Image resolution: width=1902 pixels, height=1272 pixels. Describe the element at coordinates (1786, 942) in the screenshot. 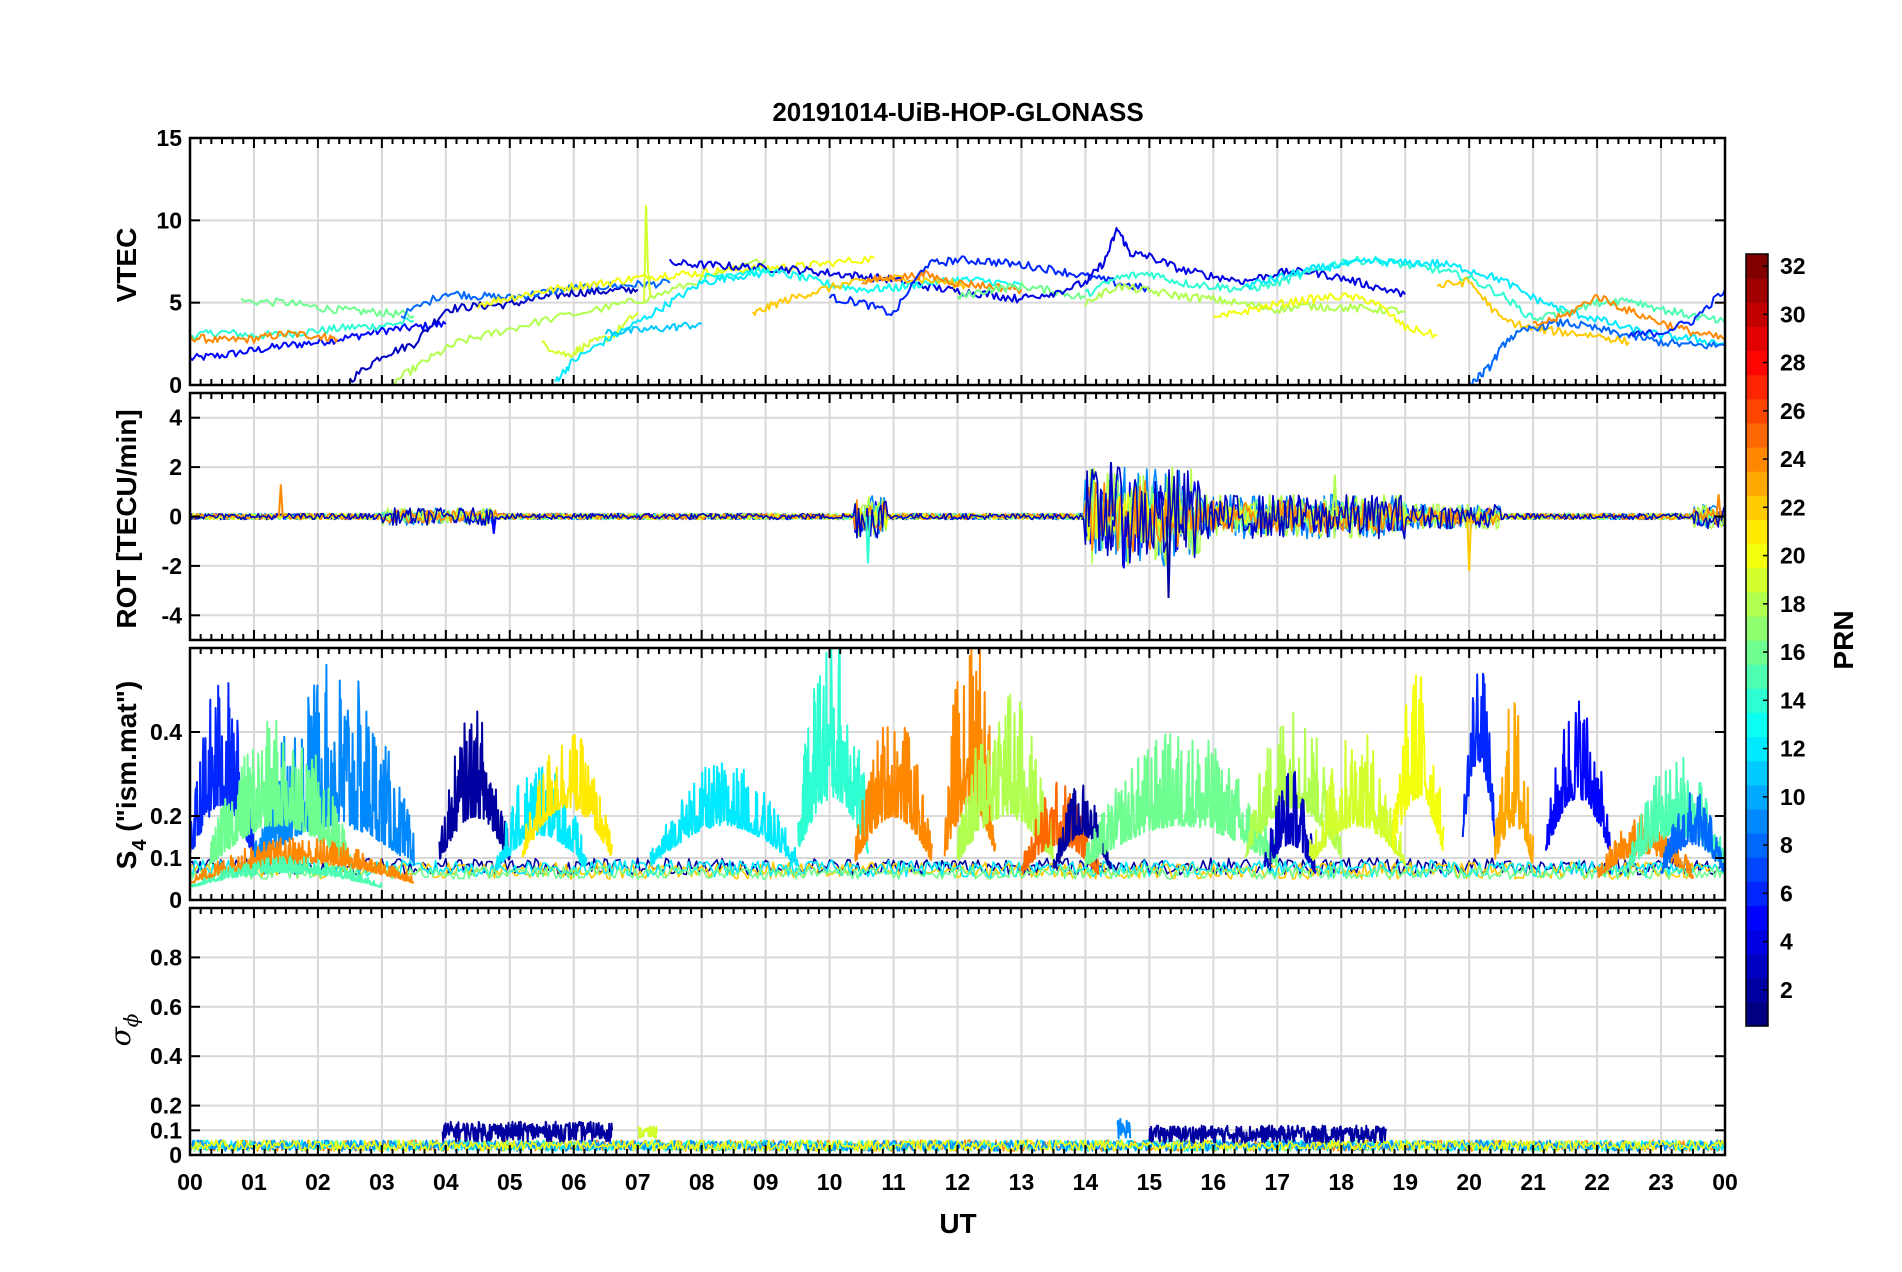

I see `colorbar-tick-label: 4` at that location.